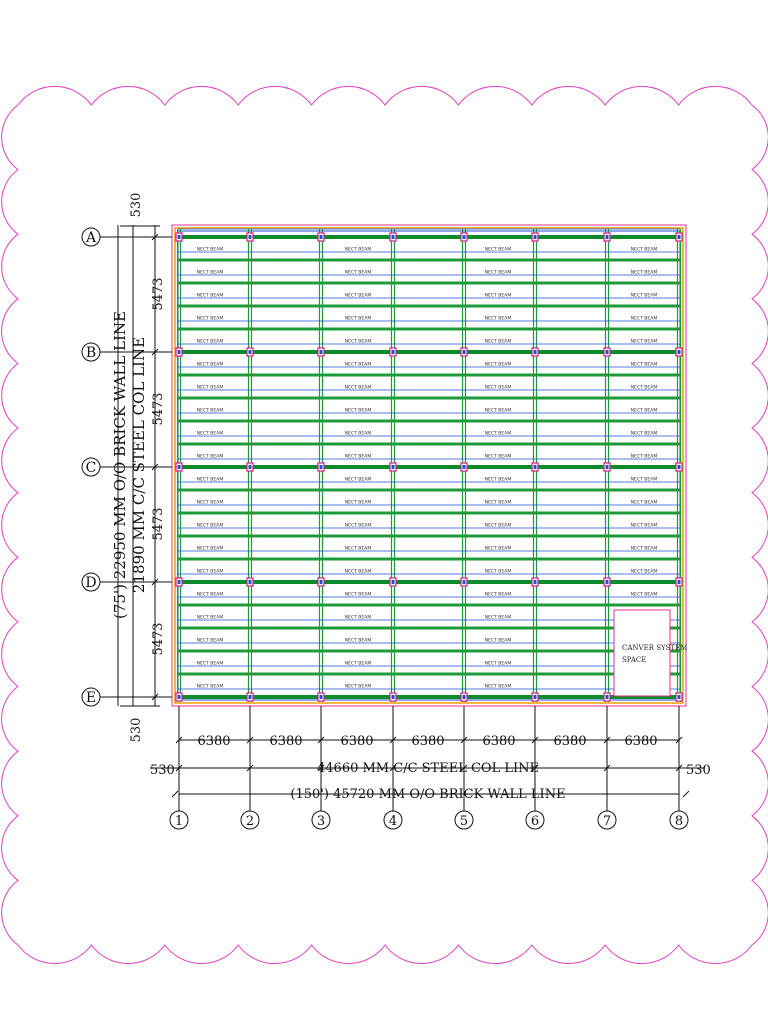  What do you see at coordinates (139, 465) in the screenshot?
I see `vertical-steel-col-label: 21890 MM C/C STEEL COL LINE` at bounding box center [139, 465].